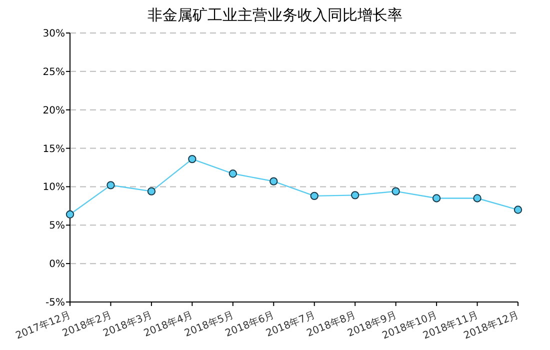  What do you see at coordinates (53, 34) in the screenshot?
I see `y-tick-label: 30%` at bounding box center [53, 34].